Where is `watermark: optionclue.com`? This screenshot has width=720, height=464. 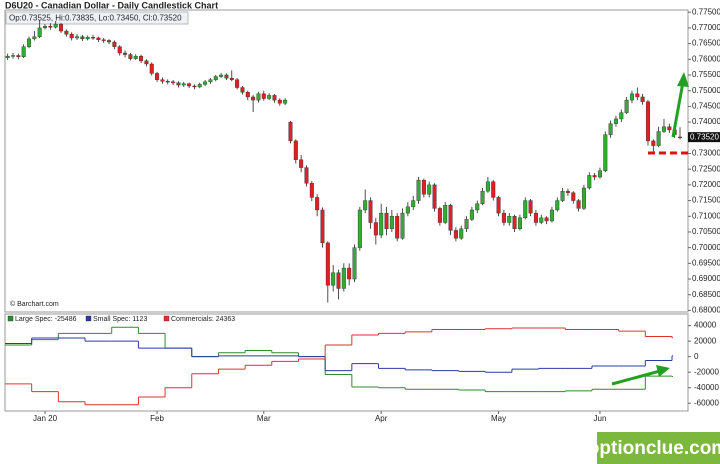
watermark: optionclue.com is located at coordinates (654, 448).